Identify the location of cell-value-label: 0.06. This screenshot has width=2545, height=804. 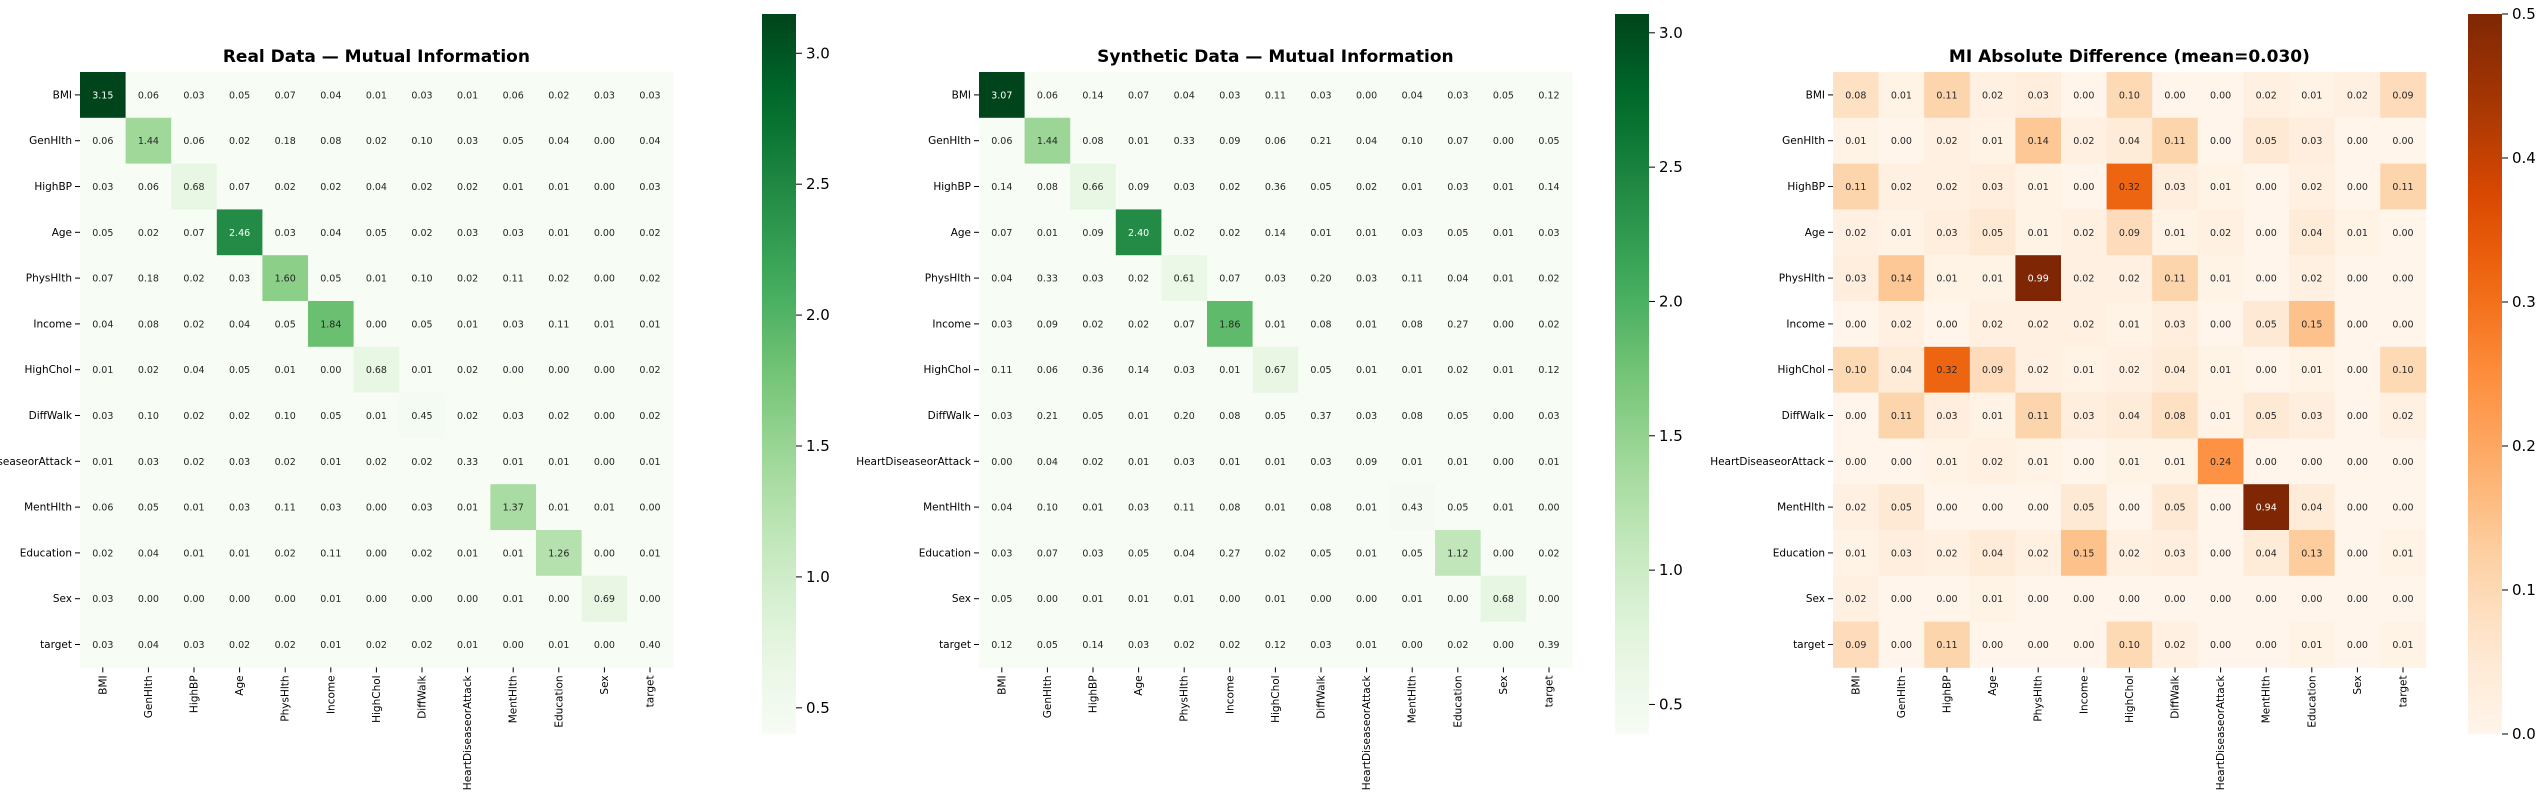
(513, 95).